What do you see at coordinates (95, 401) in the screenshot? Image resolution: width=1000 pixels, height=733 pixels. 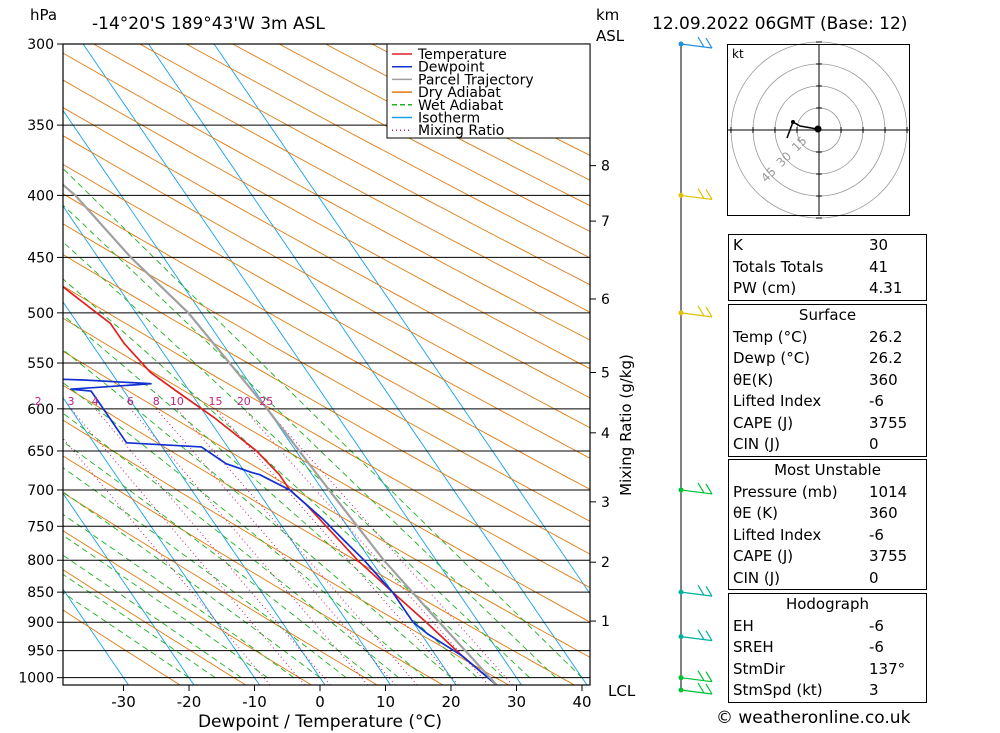 I see `mixing-ratio-label: 4` at bounding box center [95, 401].